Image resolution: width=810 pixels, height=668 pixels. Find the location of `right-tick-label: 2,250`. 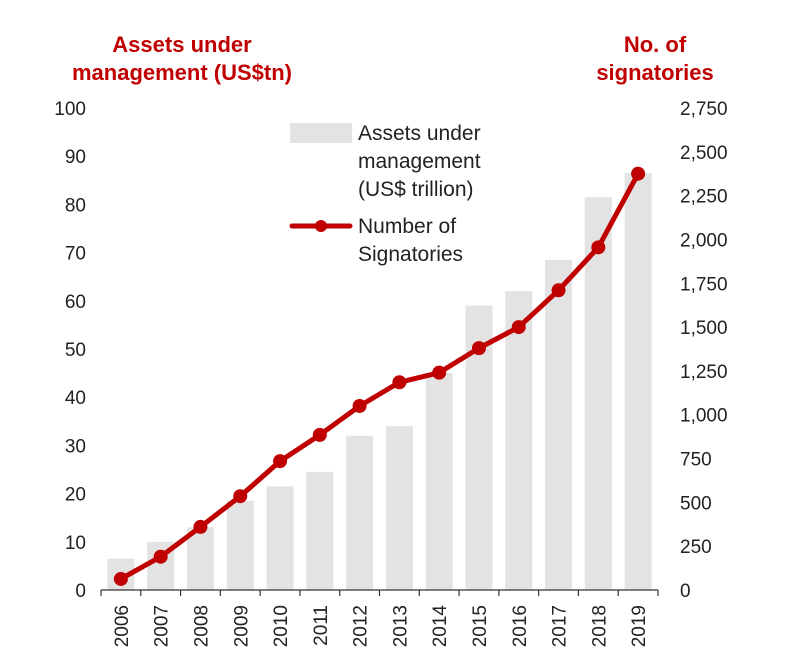

right-tick-label: 2,250 is located at coordinates (704, 197).